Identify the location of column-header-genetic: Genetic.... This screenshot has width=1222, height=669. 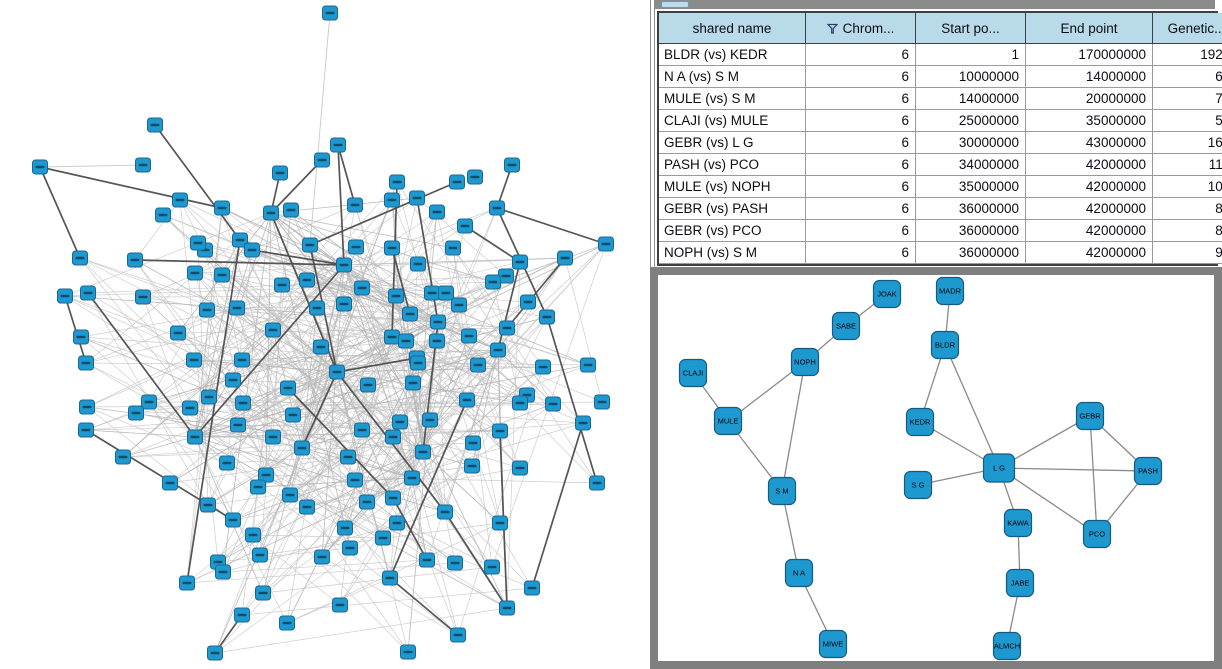
(1187, 28).